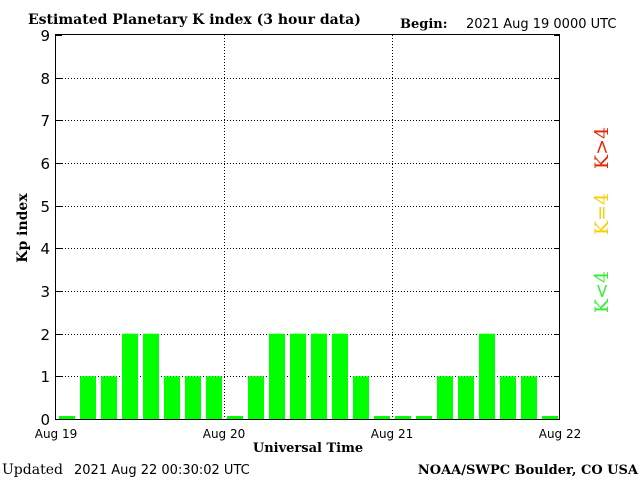  I want to click on begin-label: Begin:, so click(424, 24).